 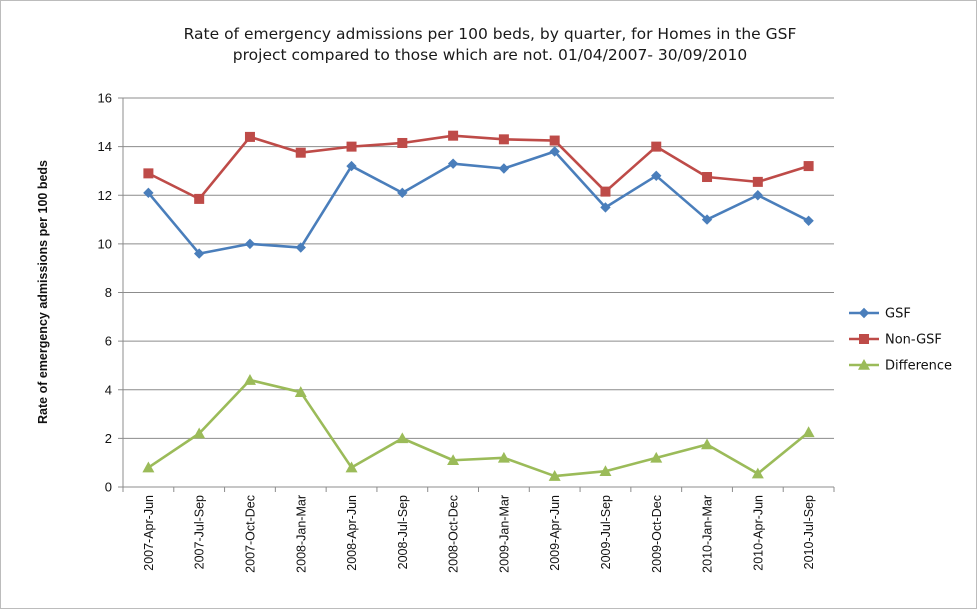 I want to click on legend-label: Non-GSF, so click(x=913, y=340).